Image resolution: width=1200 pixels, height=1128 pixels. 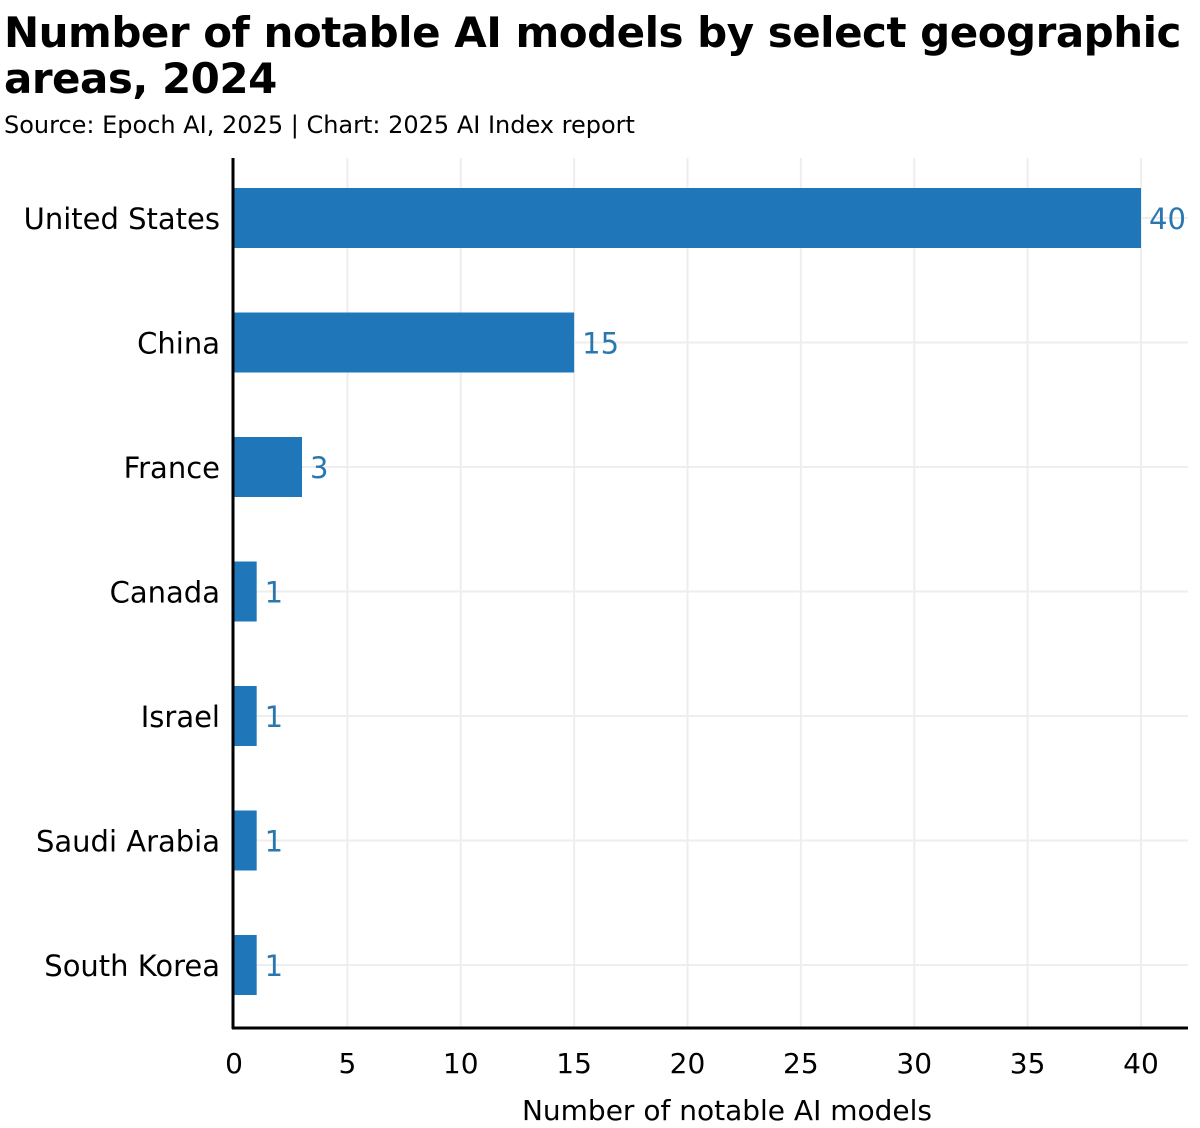 I want to click on x-tick-label: 20, so click(x=688, y=1063).